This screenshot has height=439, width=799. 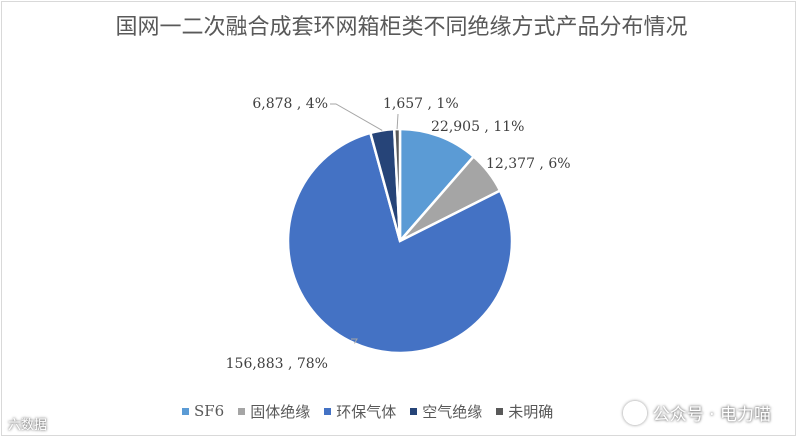 I want to click on pie-slices, so click(x=400, y=241).